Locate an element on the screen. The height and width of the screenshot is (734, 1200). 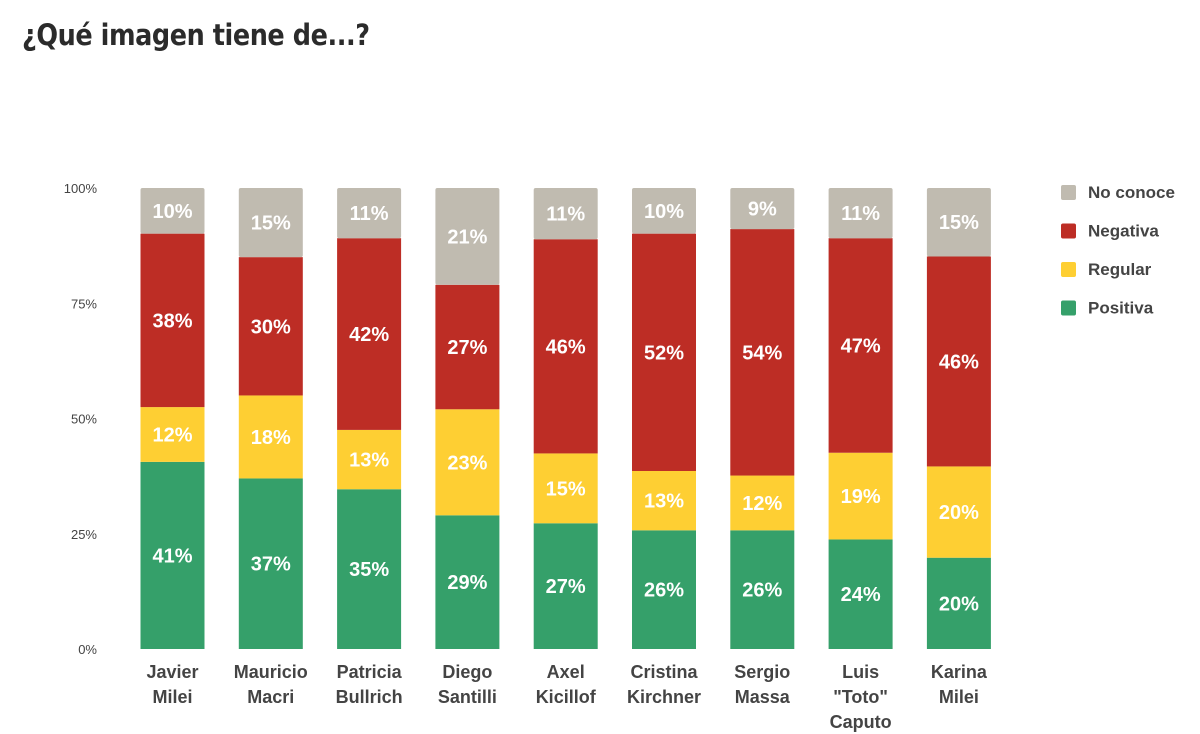
data-label: 12% is located at coordinates (172, 435).